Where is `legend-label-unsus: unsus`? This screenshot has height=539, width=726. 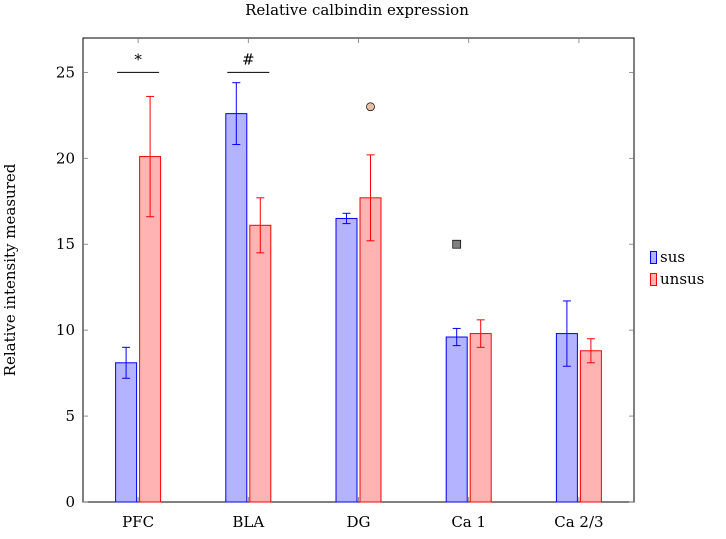 legend-label-unsus: unsus is located at coordinates (682, 279).